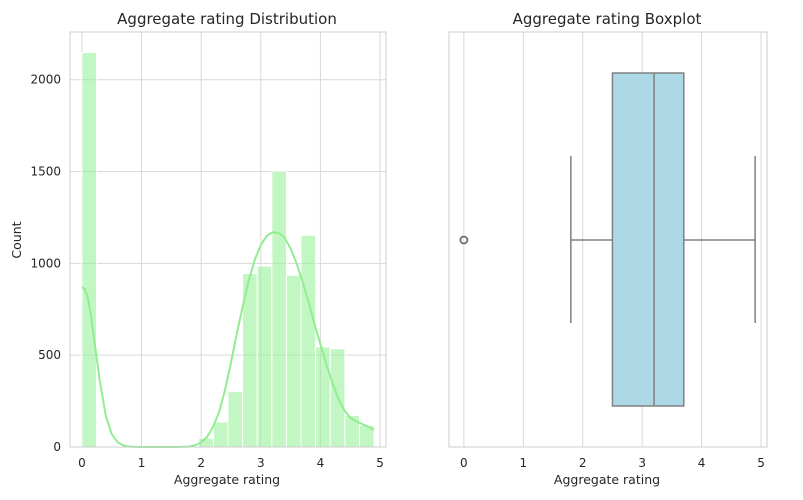 The width and height of the screenshot is (803, 500). I want to click on outlier-point, so click(464, 240).